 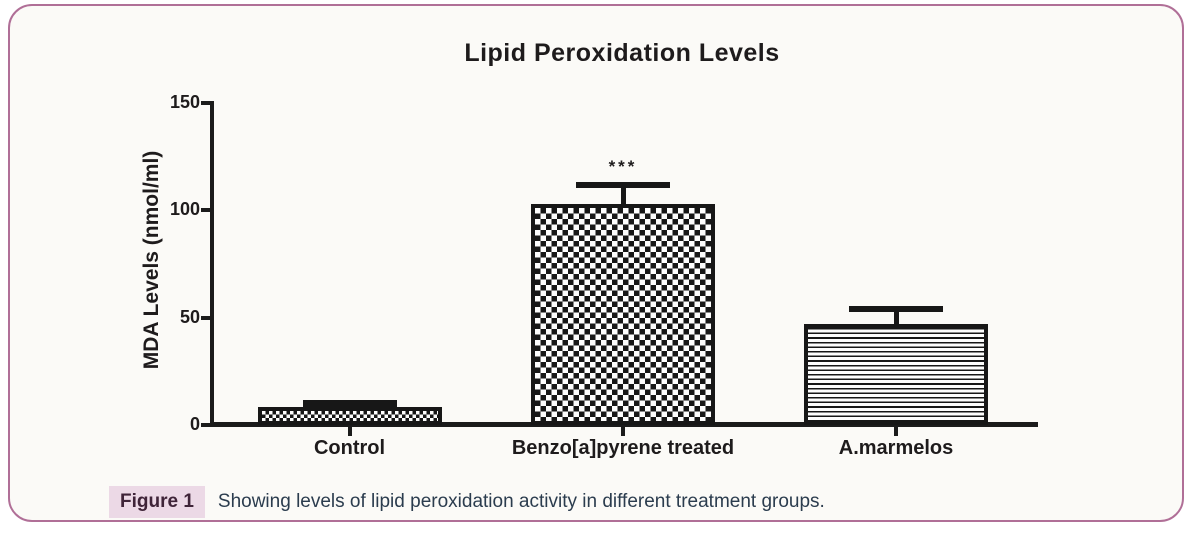 What do you see at coordinates (623, 448) in the screenshot?
I see `x-axis-label-benzo-a-pyrene-treated: Benzo[a]pyrene treated` at bounding box center [623, 448].